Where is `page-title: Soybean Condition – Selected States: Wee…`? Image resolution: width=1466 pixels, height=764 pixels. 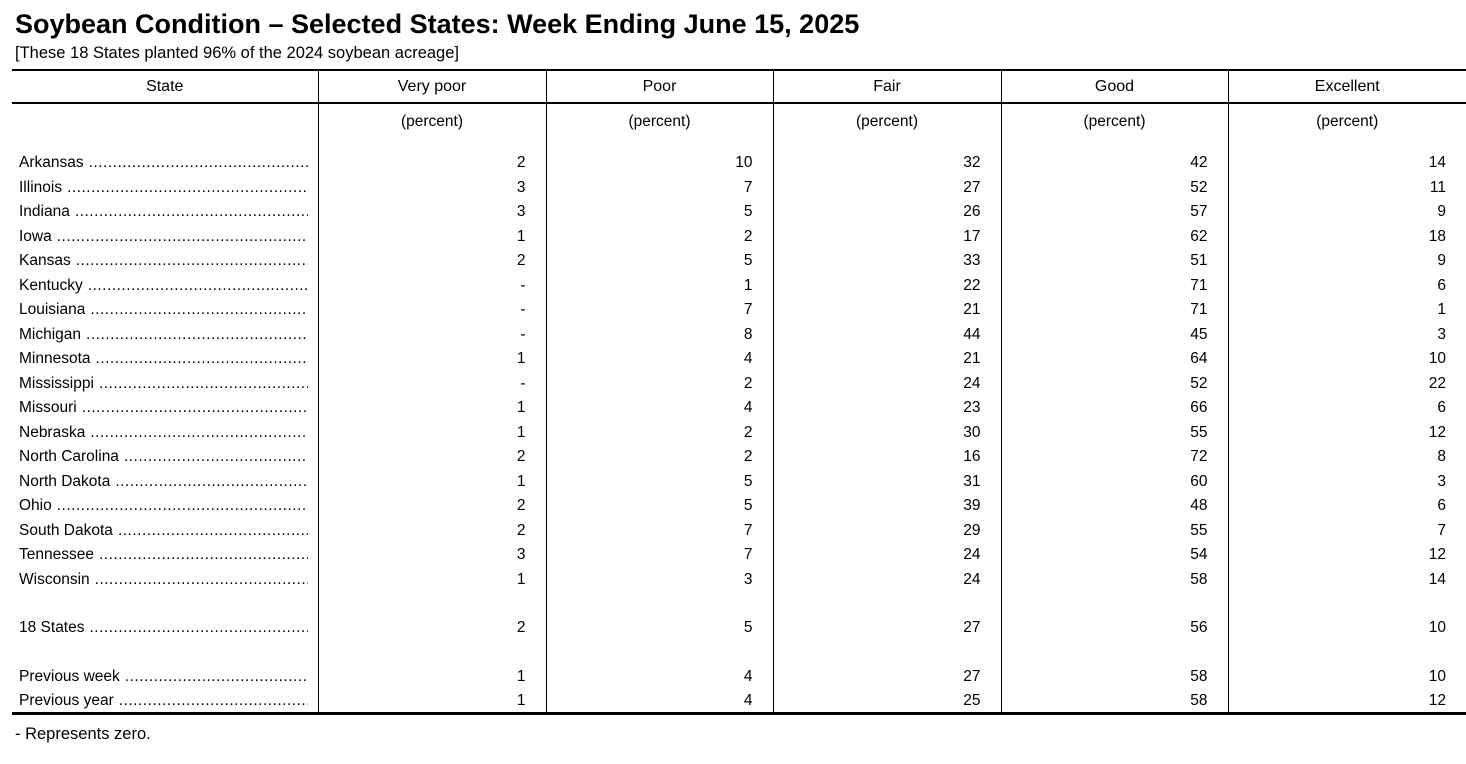
page-title: Soybean Condition – Selected States: Wee… is located at coordinates (437, 24).